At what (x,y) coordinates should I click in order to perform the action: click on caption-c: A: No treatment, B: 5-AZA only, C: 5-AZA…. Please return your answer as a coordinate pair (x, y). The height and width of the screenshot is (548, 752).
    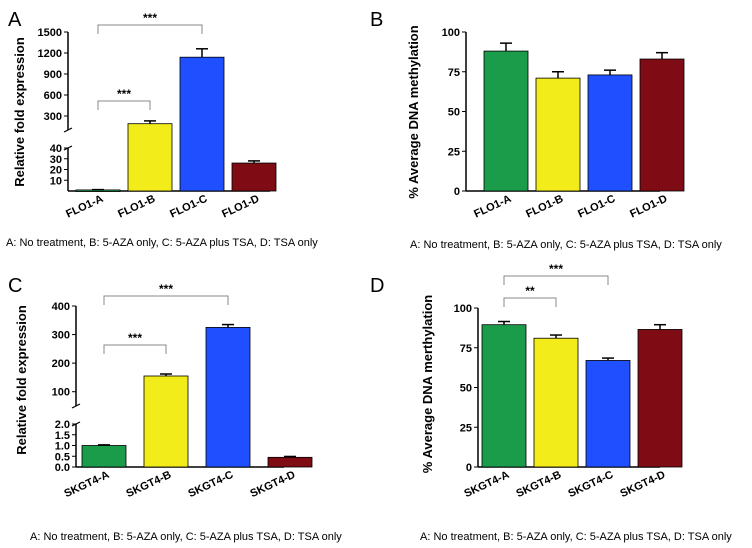
    Looking at the image, I should click on (186, 537).